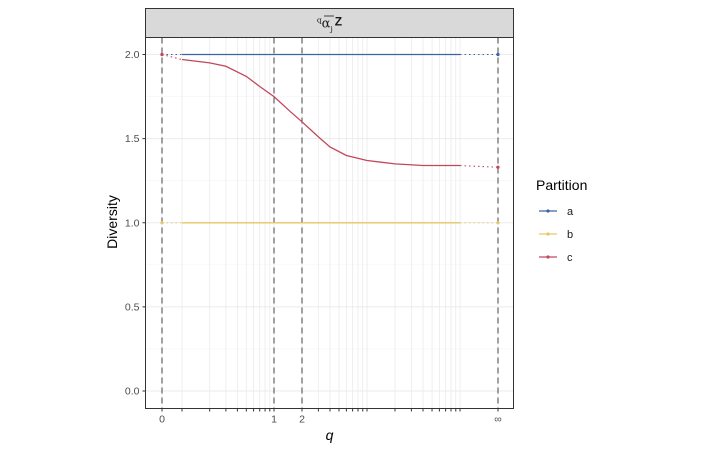  I want to click on y-tick-label: 1.0, so click(132, 223).